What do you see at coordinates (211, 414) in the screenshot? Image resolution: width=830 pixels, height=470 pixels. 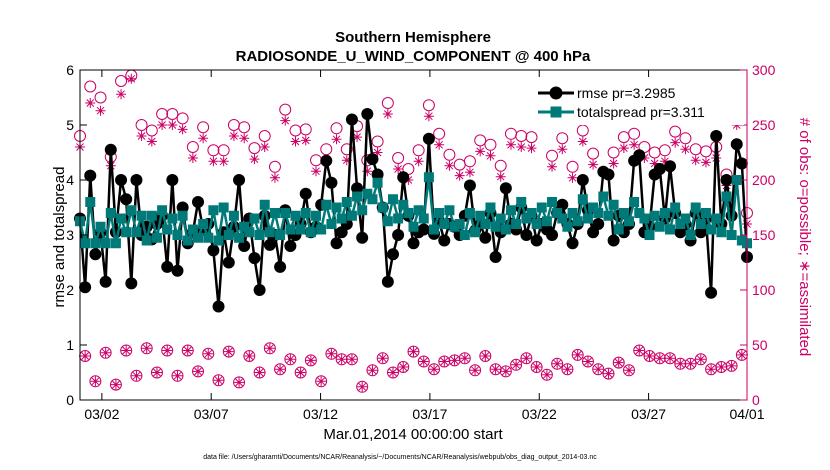 I see `x-tick-label: 03/07` at bounding box center [211, 414].